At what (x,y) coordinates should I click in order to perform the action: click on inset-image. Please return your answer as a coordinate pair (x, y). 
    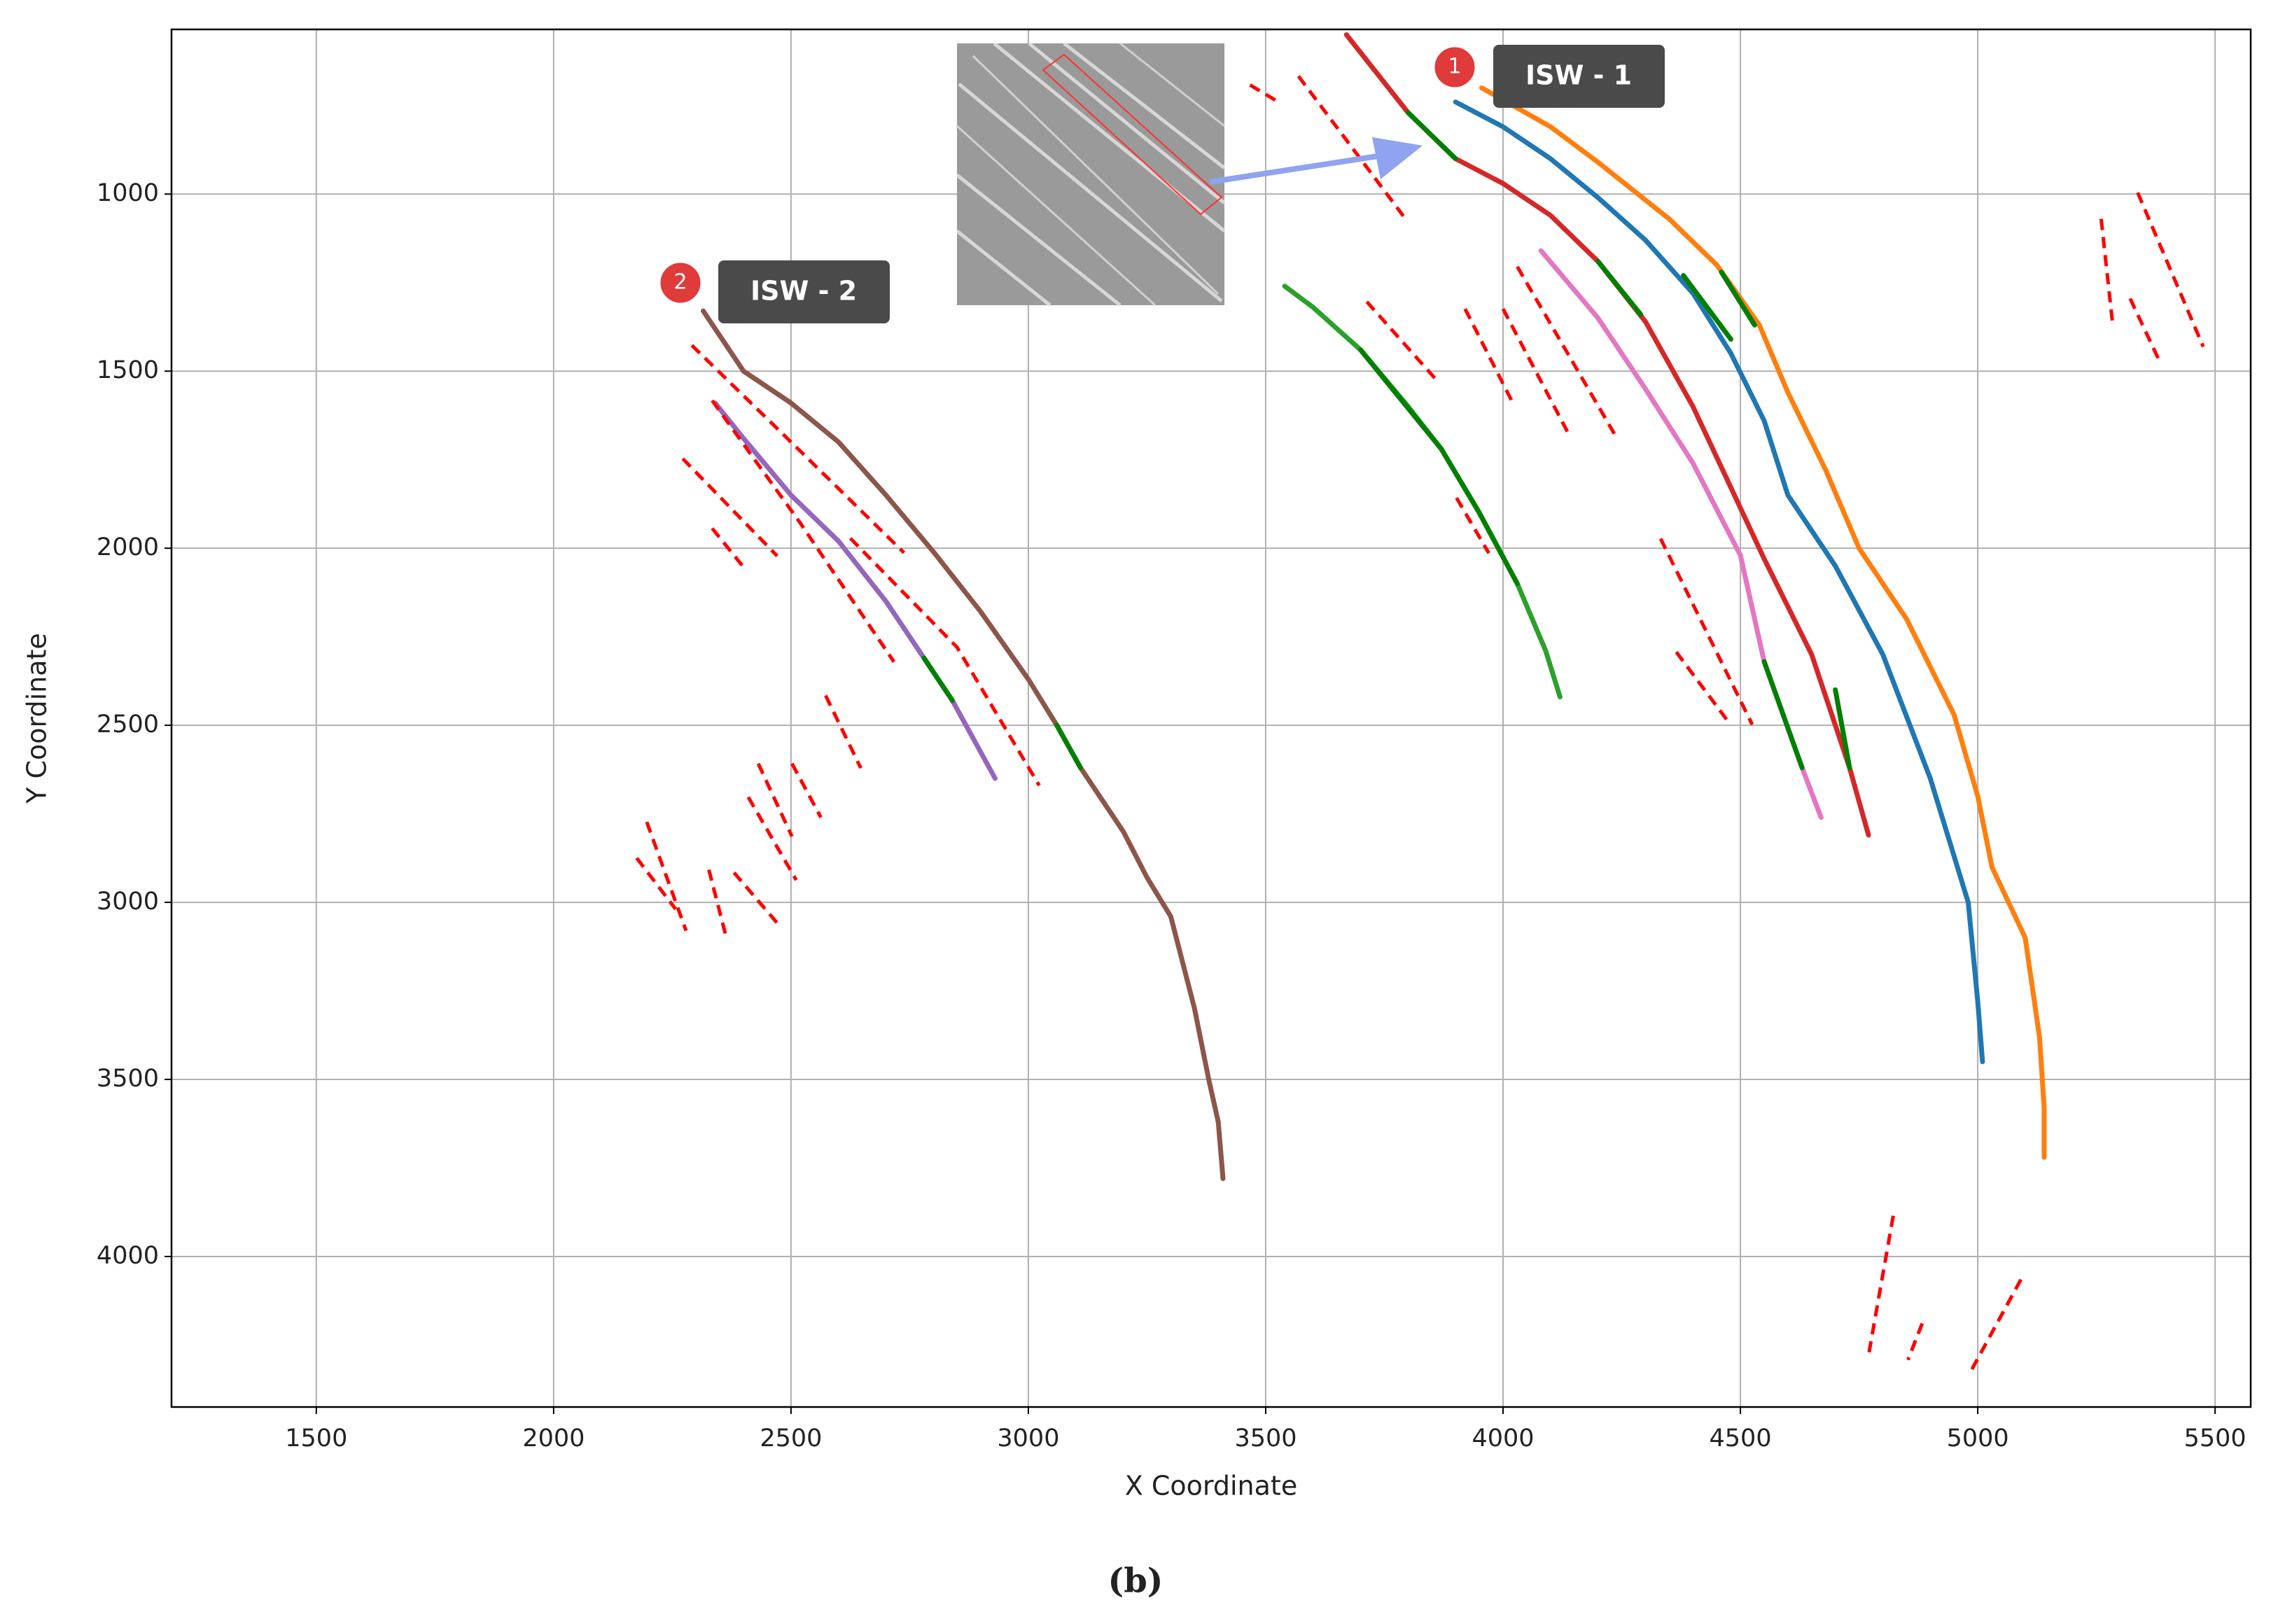
    Looking at the image, I should click on (1091, 174).